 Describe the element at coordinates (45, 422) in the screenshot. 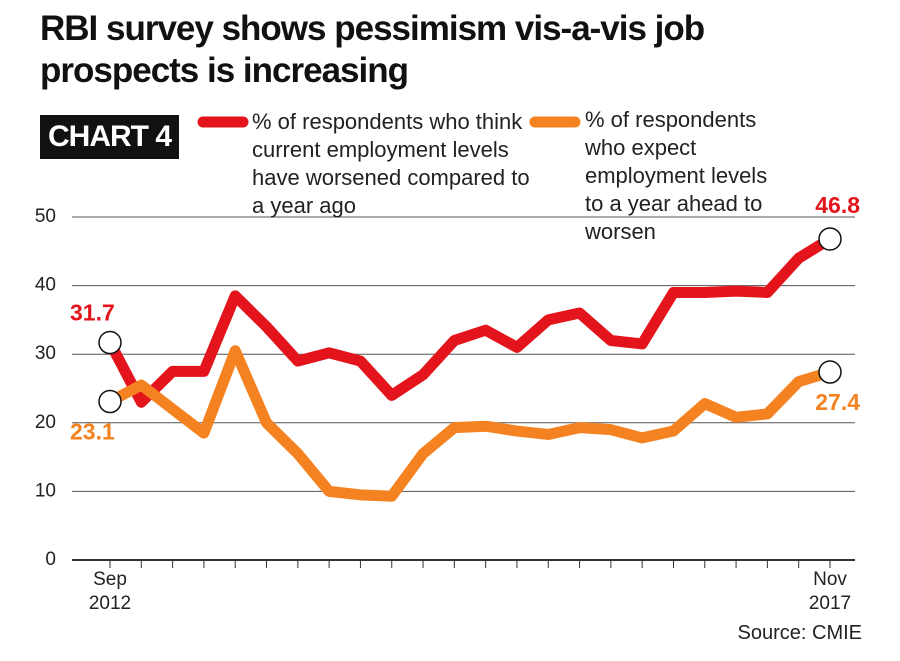

I see `y-tick-label: 20` at that location.